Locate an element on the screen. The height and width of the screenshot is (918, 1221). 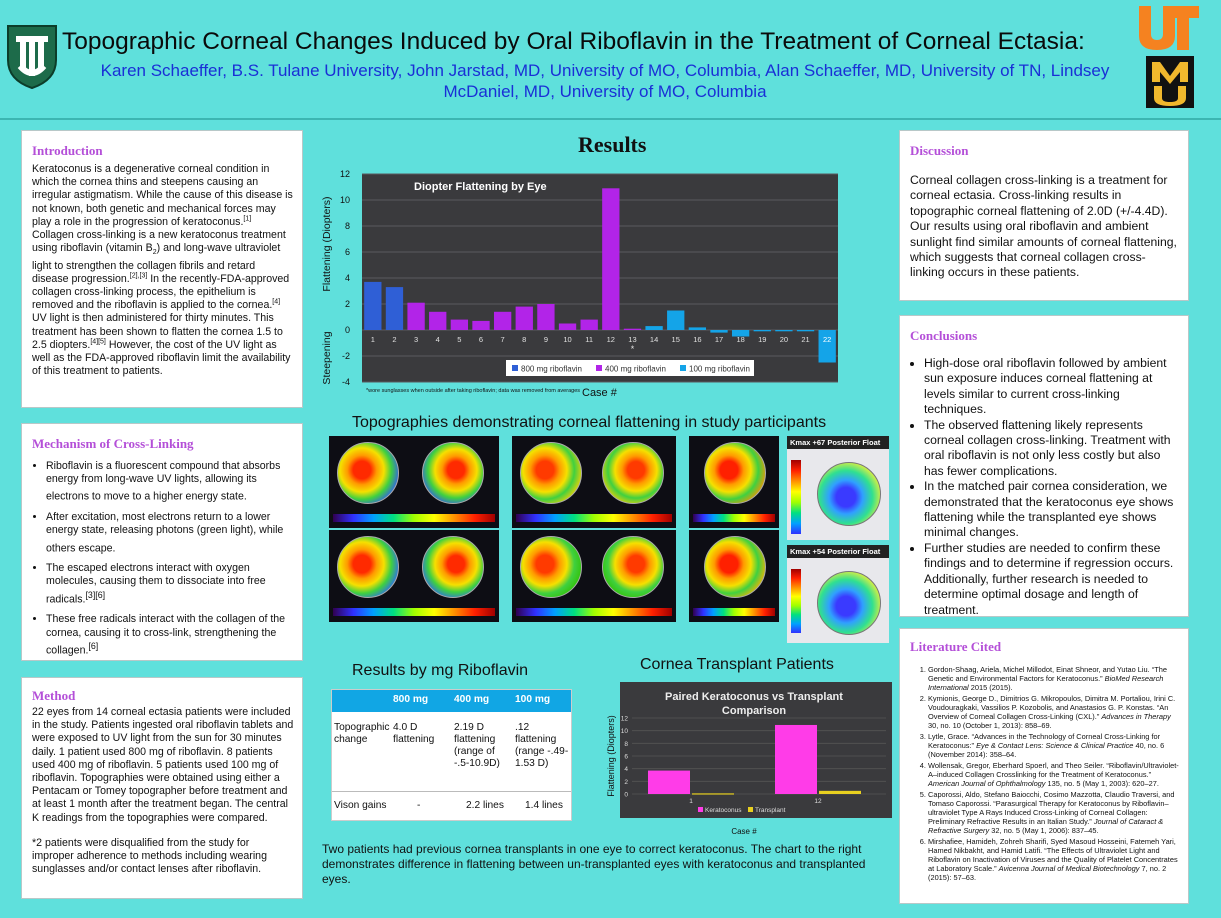
x-tick-label: 20 is located at coordinates (784, 339).